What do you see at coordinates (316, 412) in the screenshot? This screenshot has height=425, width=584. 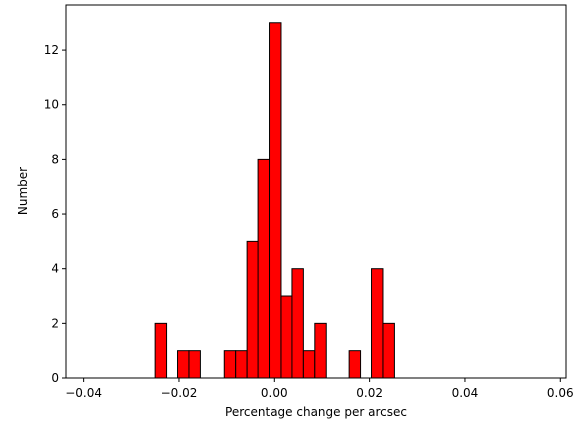 I see `x-axis-label: Percentage change per arcsec` at bounding box center [316, 412].